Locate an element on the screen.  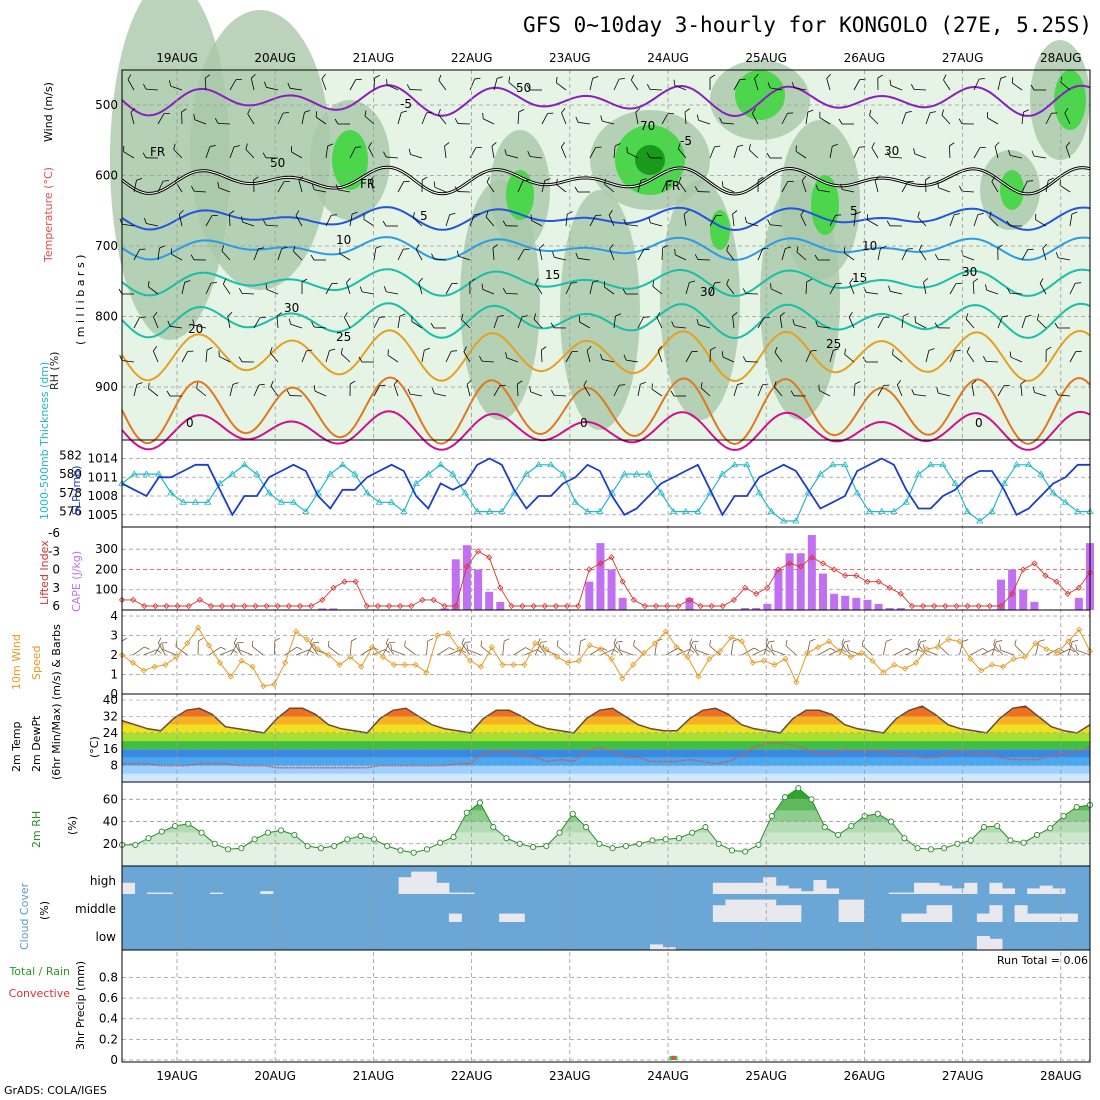
rh2m-ylabel: 2m RH is located at coordinates (36, 829).